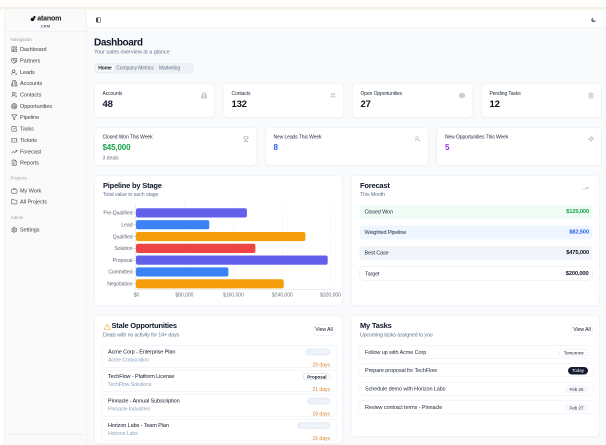  What do you see at coordinates (123, 249) in the screenshot?
I see `svg-text: Solution` at bounding box center [123, 249].